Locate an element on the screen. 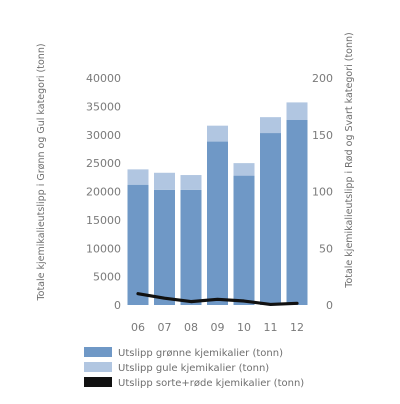 Image resolution: width=400 pixels, height=404 pixels. line-black-red is located at coordinates (217, 299).